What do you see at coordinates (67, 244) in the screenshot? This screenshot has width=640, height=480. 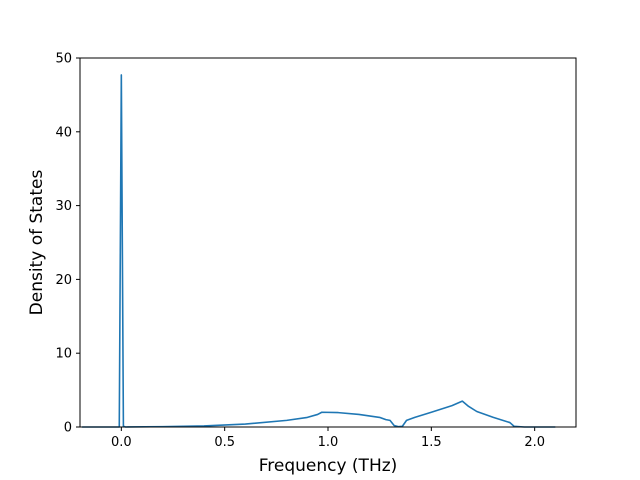 I see `y-axis-ticks: 0 10 20 30 40 50` at bounding box center [67, 244].